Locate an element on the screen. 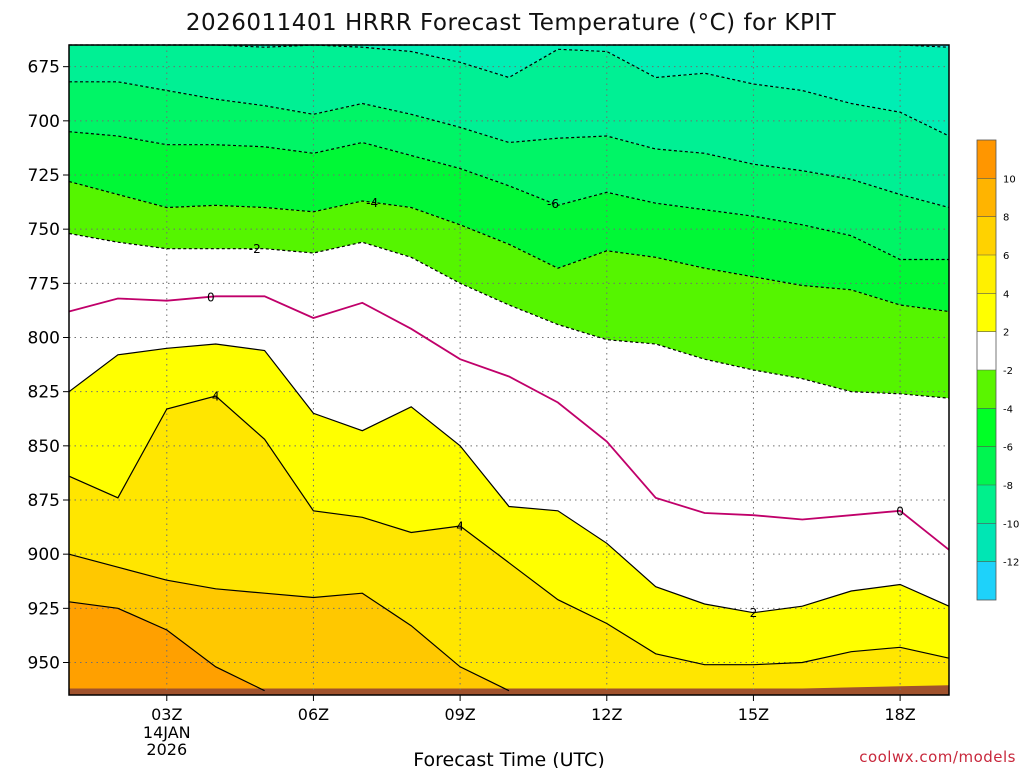 The height and width of the screenshot is (768, 1024). colorbar-tick-label: 4 is located at coordinates (1006, 294).